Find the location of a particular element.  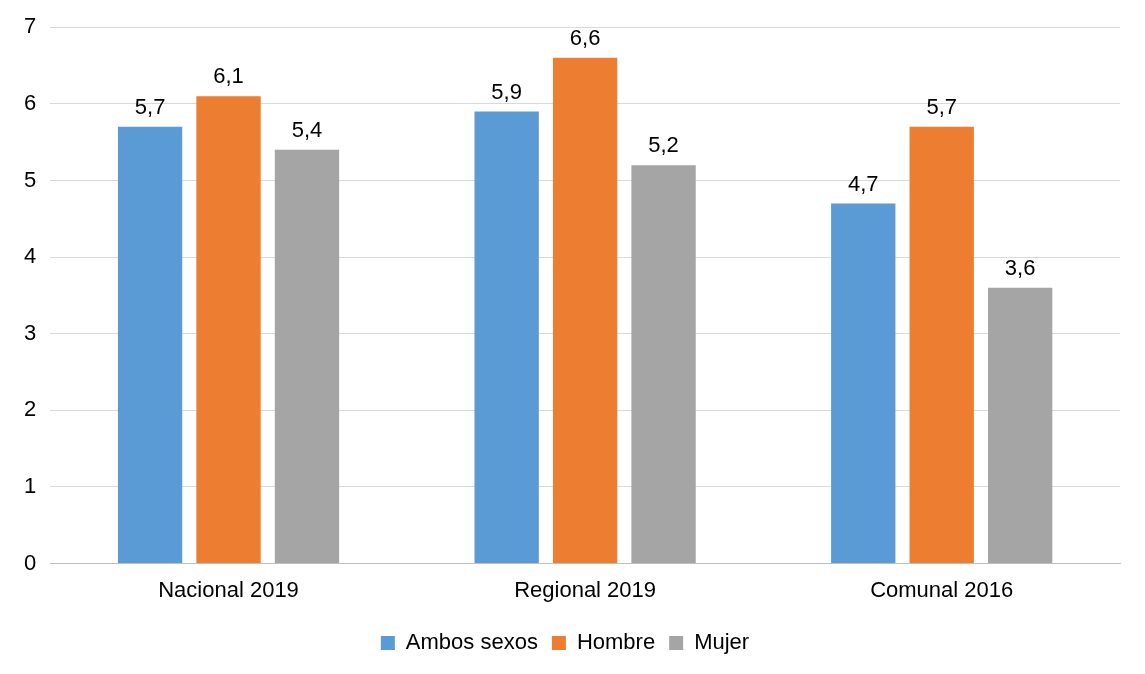

y-tick-label: 5 is located at coordinates (30, 179).